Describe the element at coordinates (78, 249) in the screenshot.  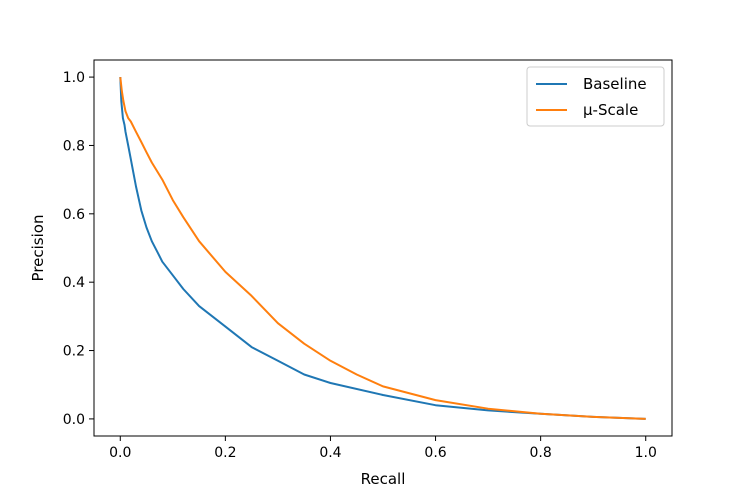
I see `y-axis-ticks: 0.0 0.2 0.4 0.6 0.8 1.0` at that location.